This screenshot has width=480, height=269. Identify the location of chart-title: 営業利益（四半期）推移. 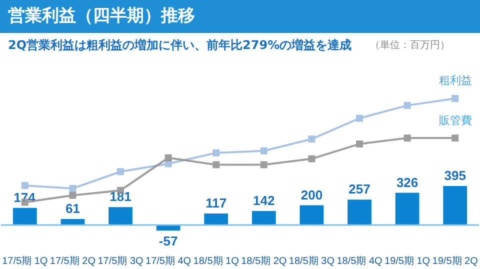
(240, 16).